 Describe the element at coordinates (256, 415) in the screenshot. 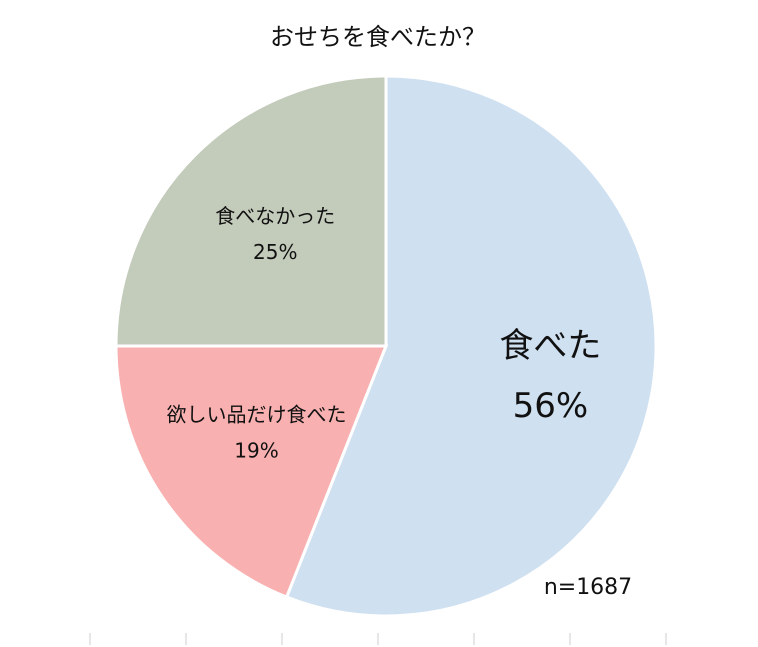

I see `slice-label: 欲しい品だけ食べた` at that location.